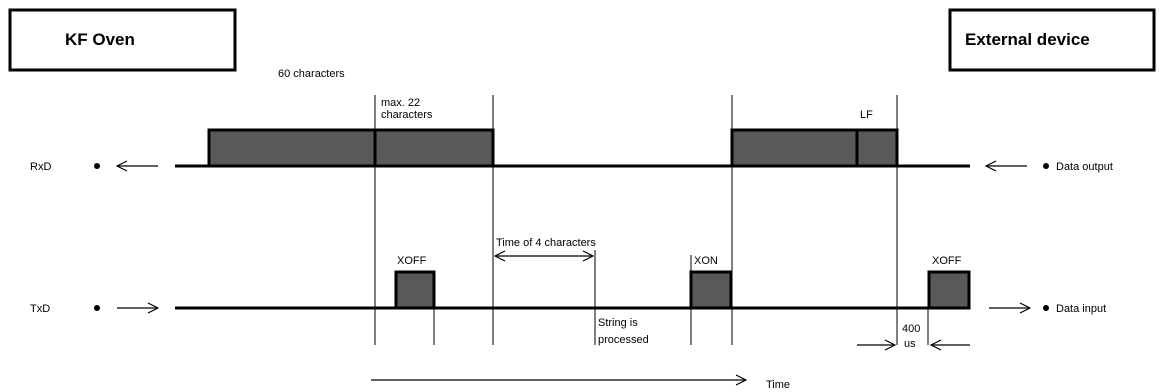 The height and width of the screenshot is (392, 1159). What do you see at coordinates (292, 148) in the screenshot?
I see `rxd-block-60-chars` at bounding box center [292, 148].